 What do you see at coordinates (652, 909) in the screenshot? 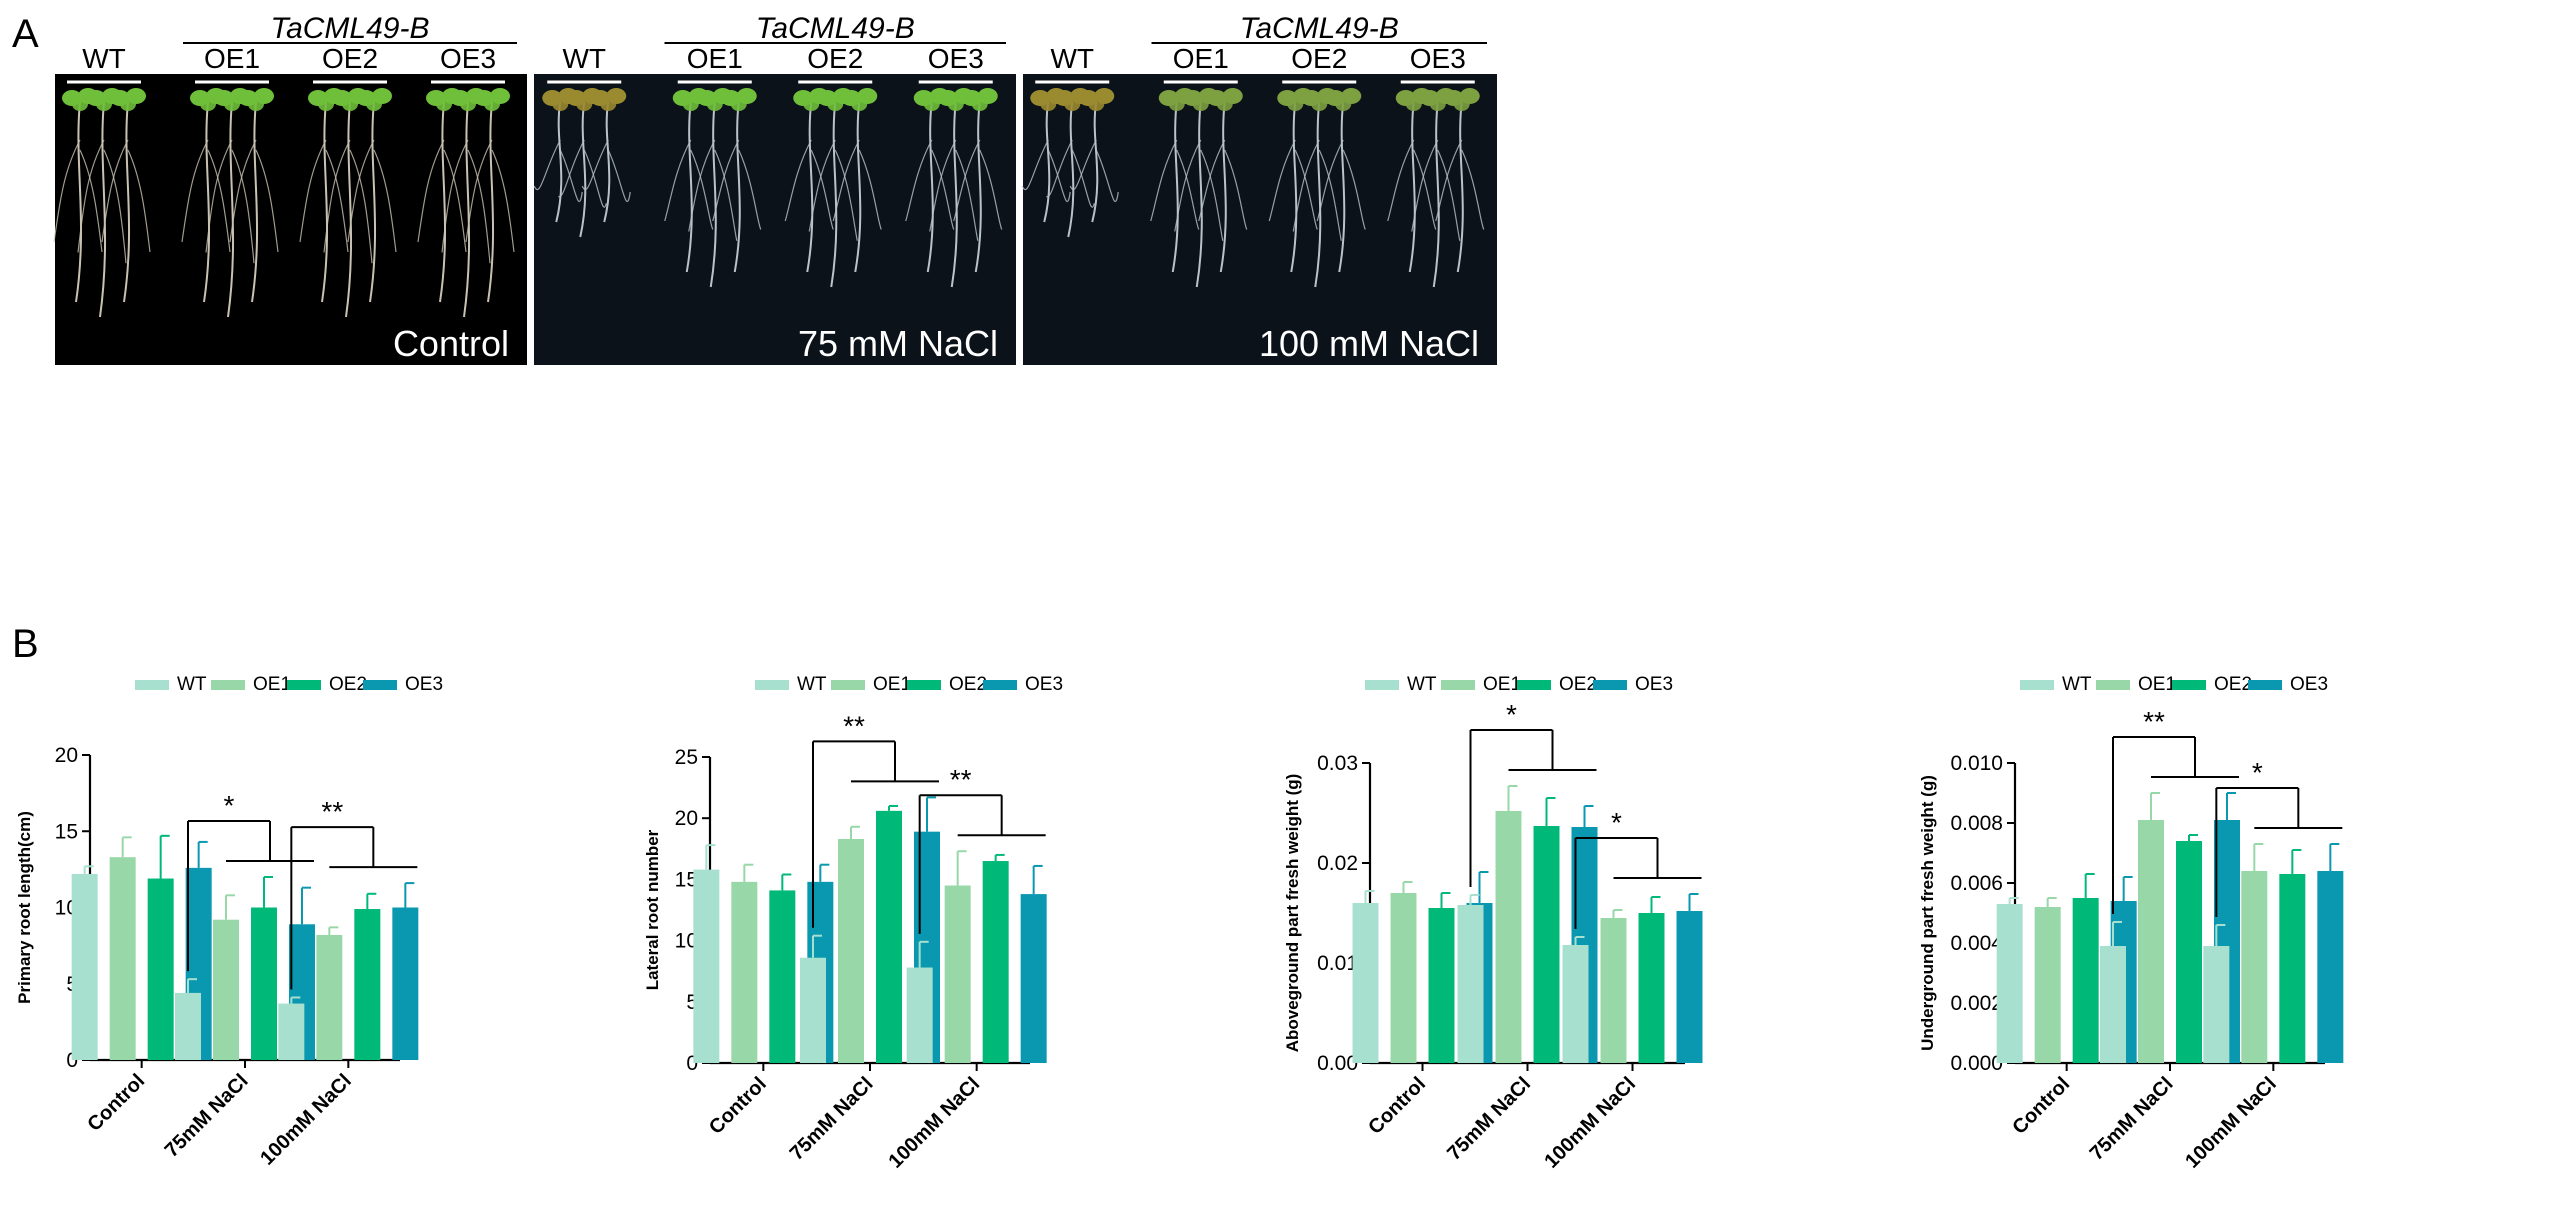
I see `y-axis-label: Lateral root number` at bounding box center [652, 909].